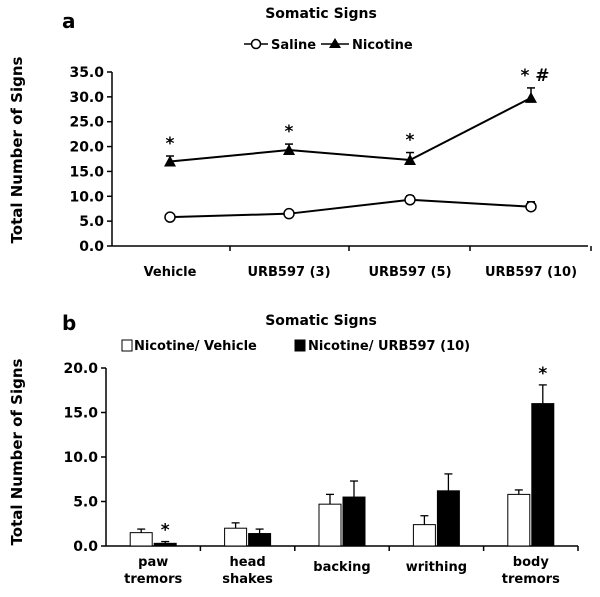 The width and height of the screenshot is (600, 597). Describe the element at coordinates (247, 579) in the screenshot. I see `x-category-label: shakes` at that location.